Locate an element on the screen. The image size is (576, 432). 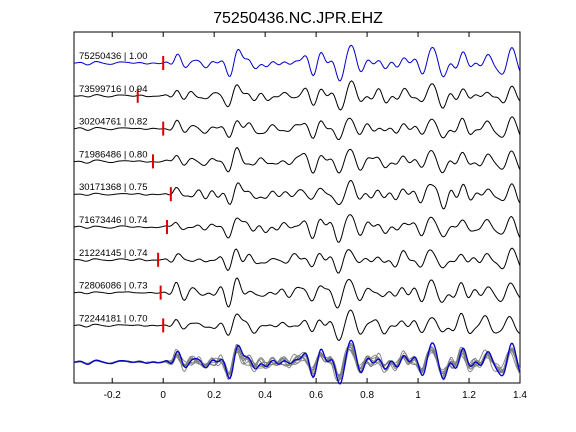
stack-reference-trace is located at coordinates (297, 362).